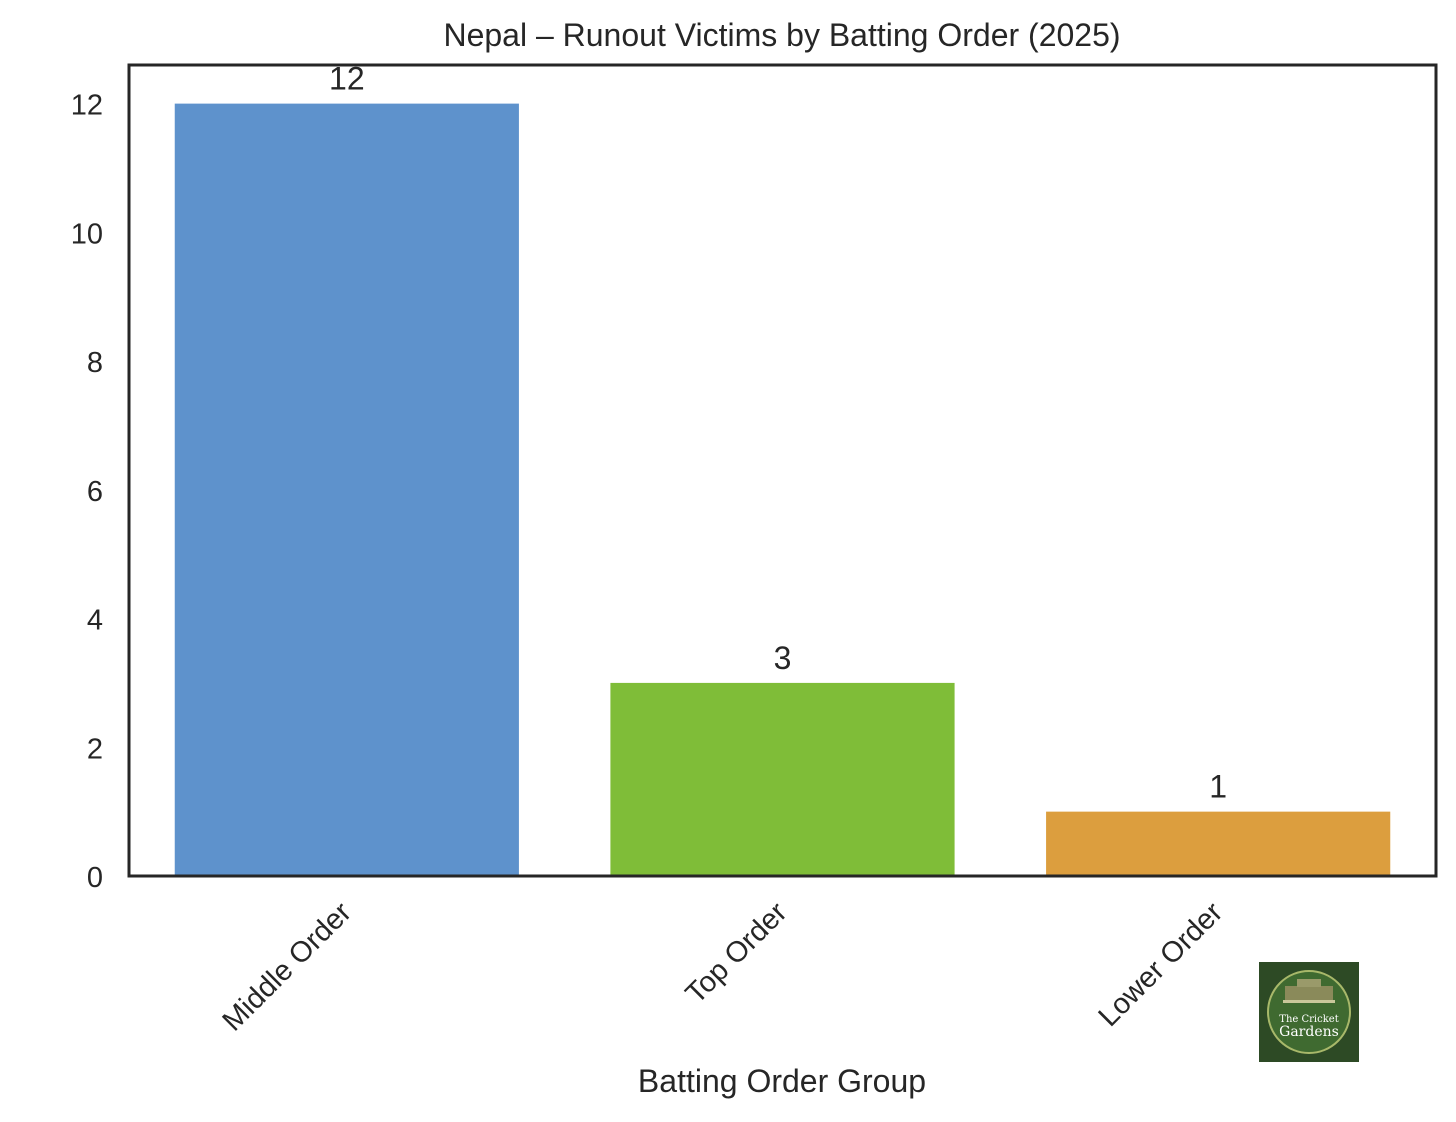  What do you see at coordinates (1218, 787) in the screenshot?
I see `bar-value-label: 1` at bounding box center [1218, 787].